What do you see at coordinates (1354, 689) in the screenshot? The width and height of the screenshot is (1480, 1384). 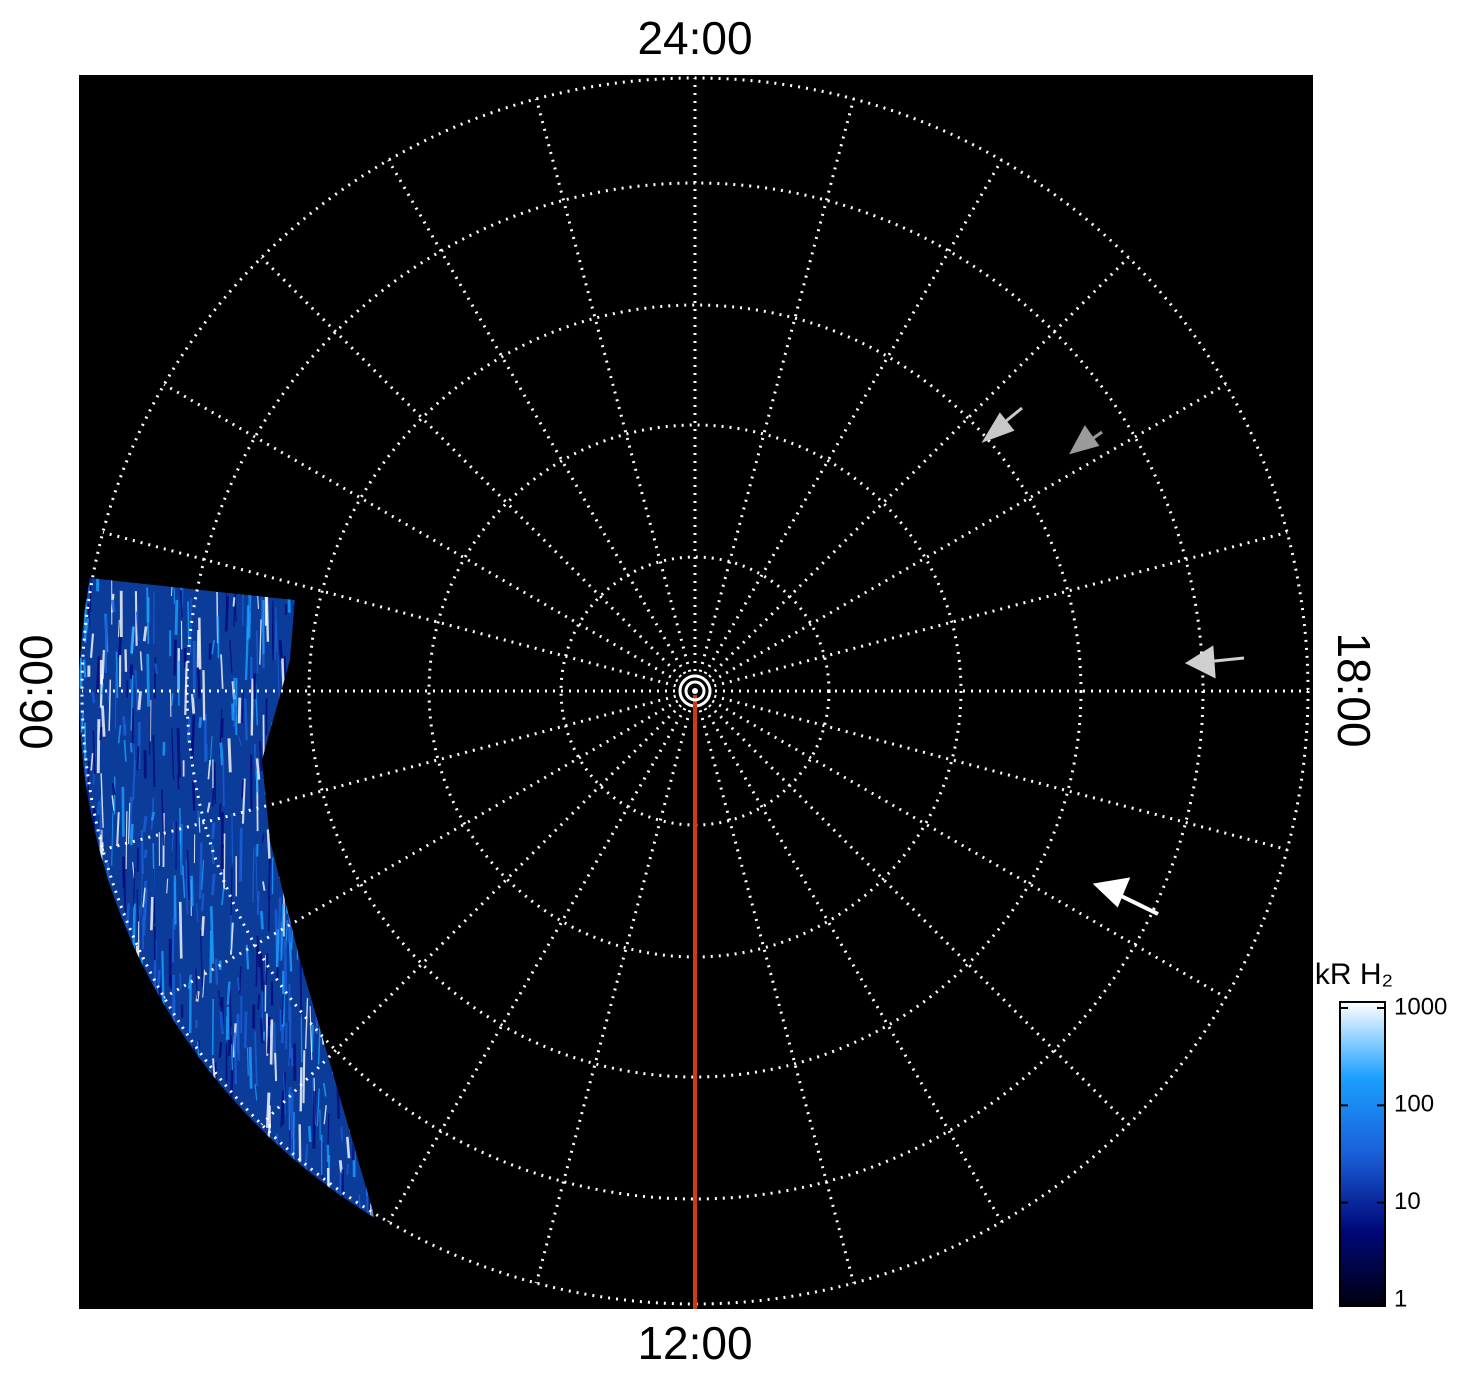 I see `direction-label: 18:00` at bounding box center [1354, 689].